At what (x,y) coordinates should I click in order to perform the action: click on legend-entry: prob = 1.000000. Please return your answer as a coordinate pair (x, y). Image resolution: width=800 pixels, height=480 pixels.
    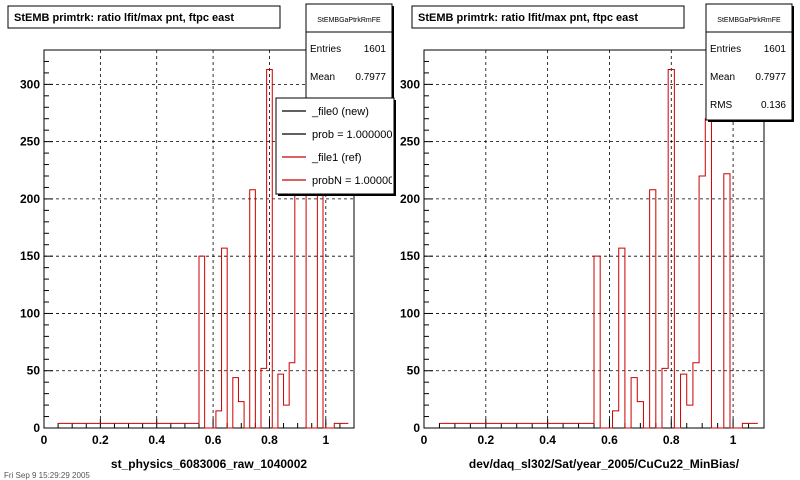
    Looking at the image, I should click on (352, 135).